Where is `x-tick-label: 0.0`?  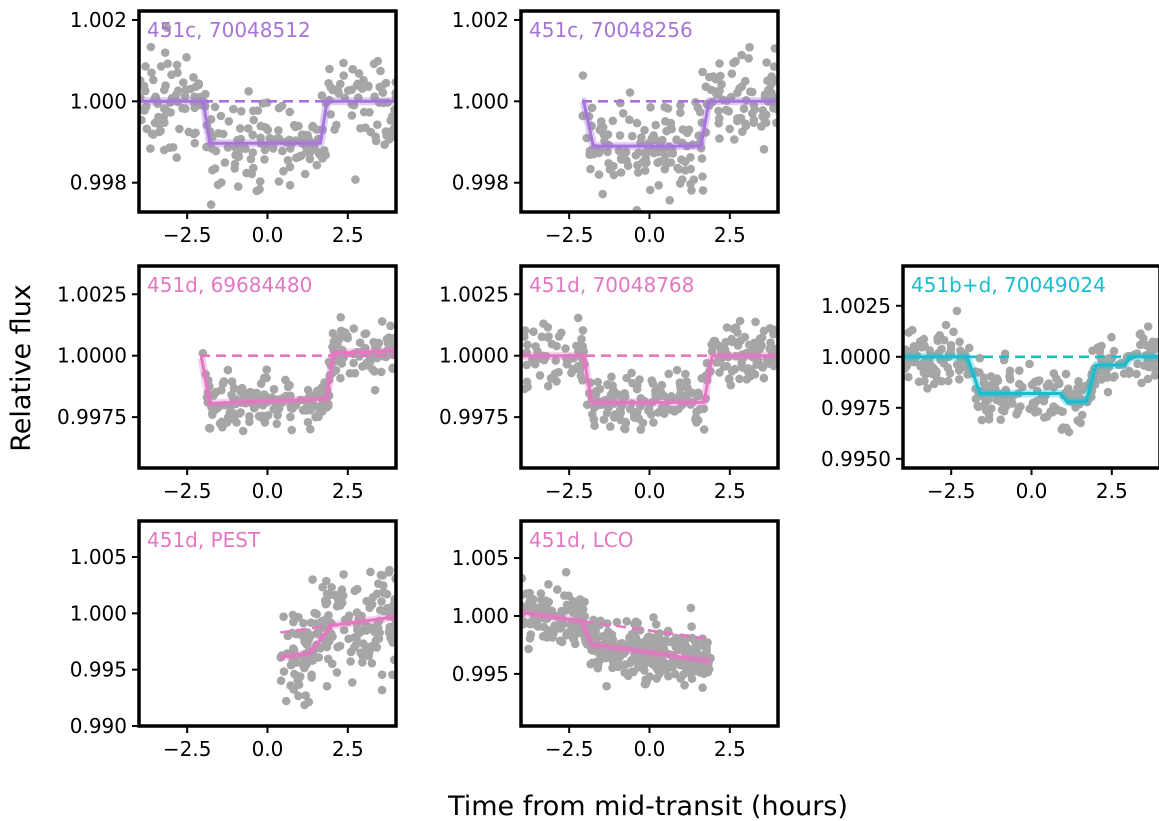 x-tick-label: 0.0 is located at coordinates (650, 491).